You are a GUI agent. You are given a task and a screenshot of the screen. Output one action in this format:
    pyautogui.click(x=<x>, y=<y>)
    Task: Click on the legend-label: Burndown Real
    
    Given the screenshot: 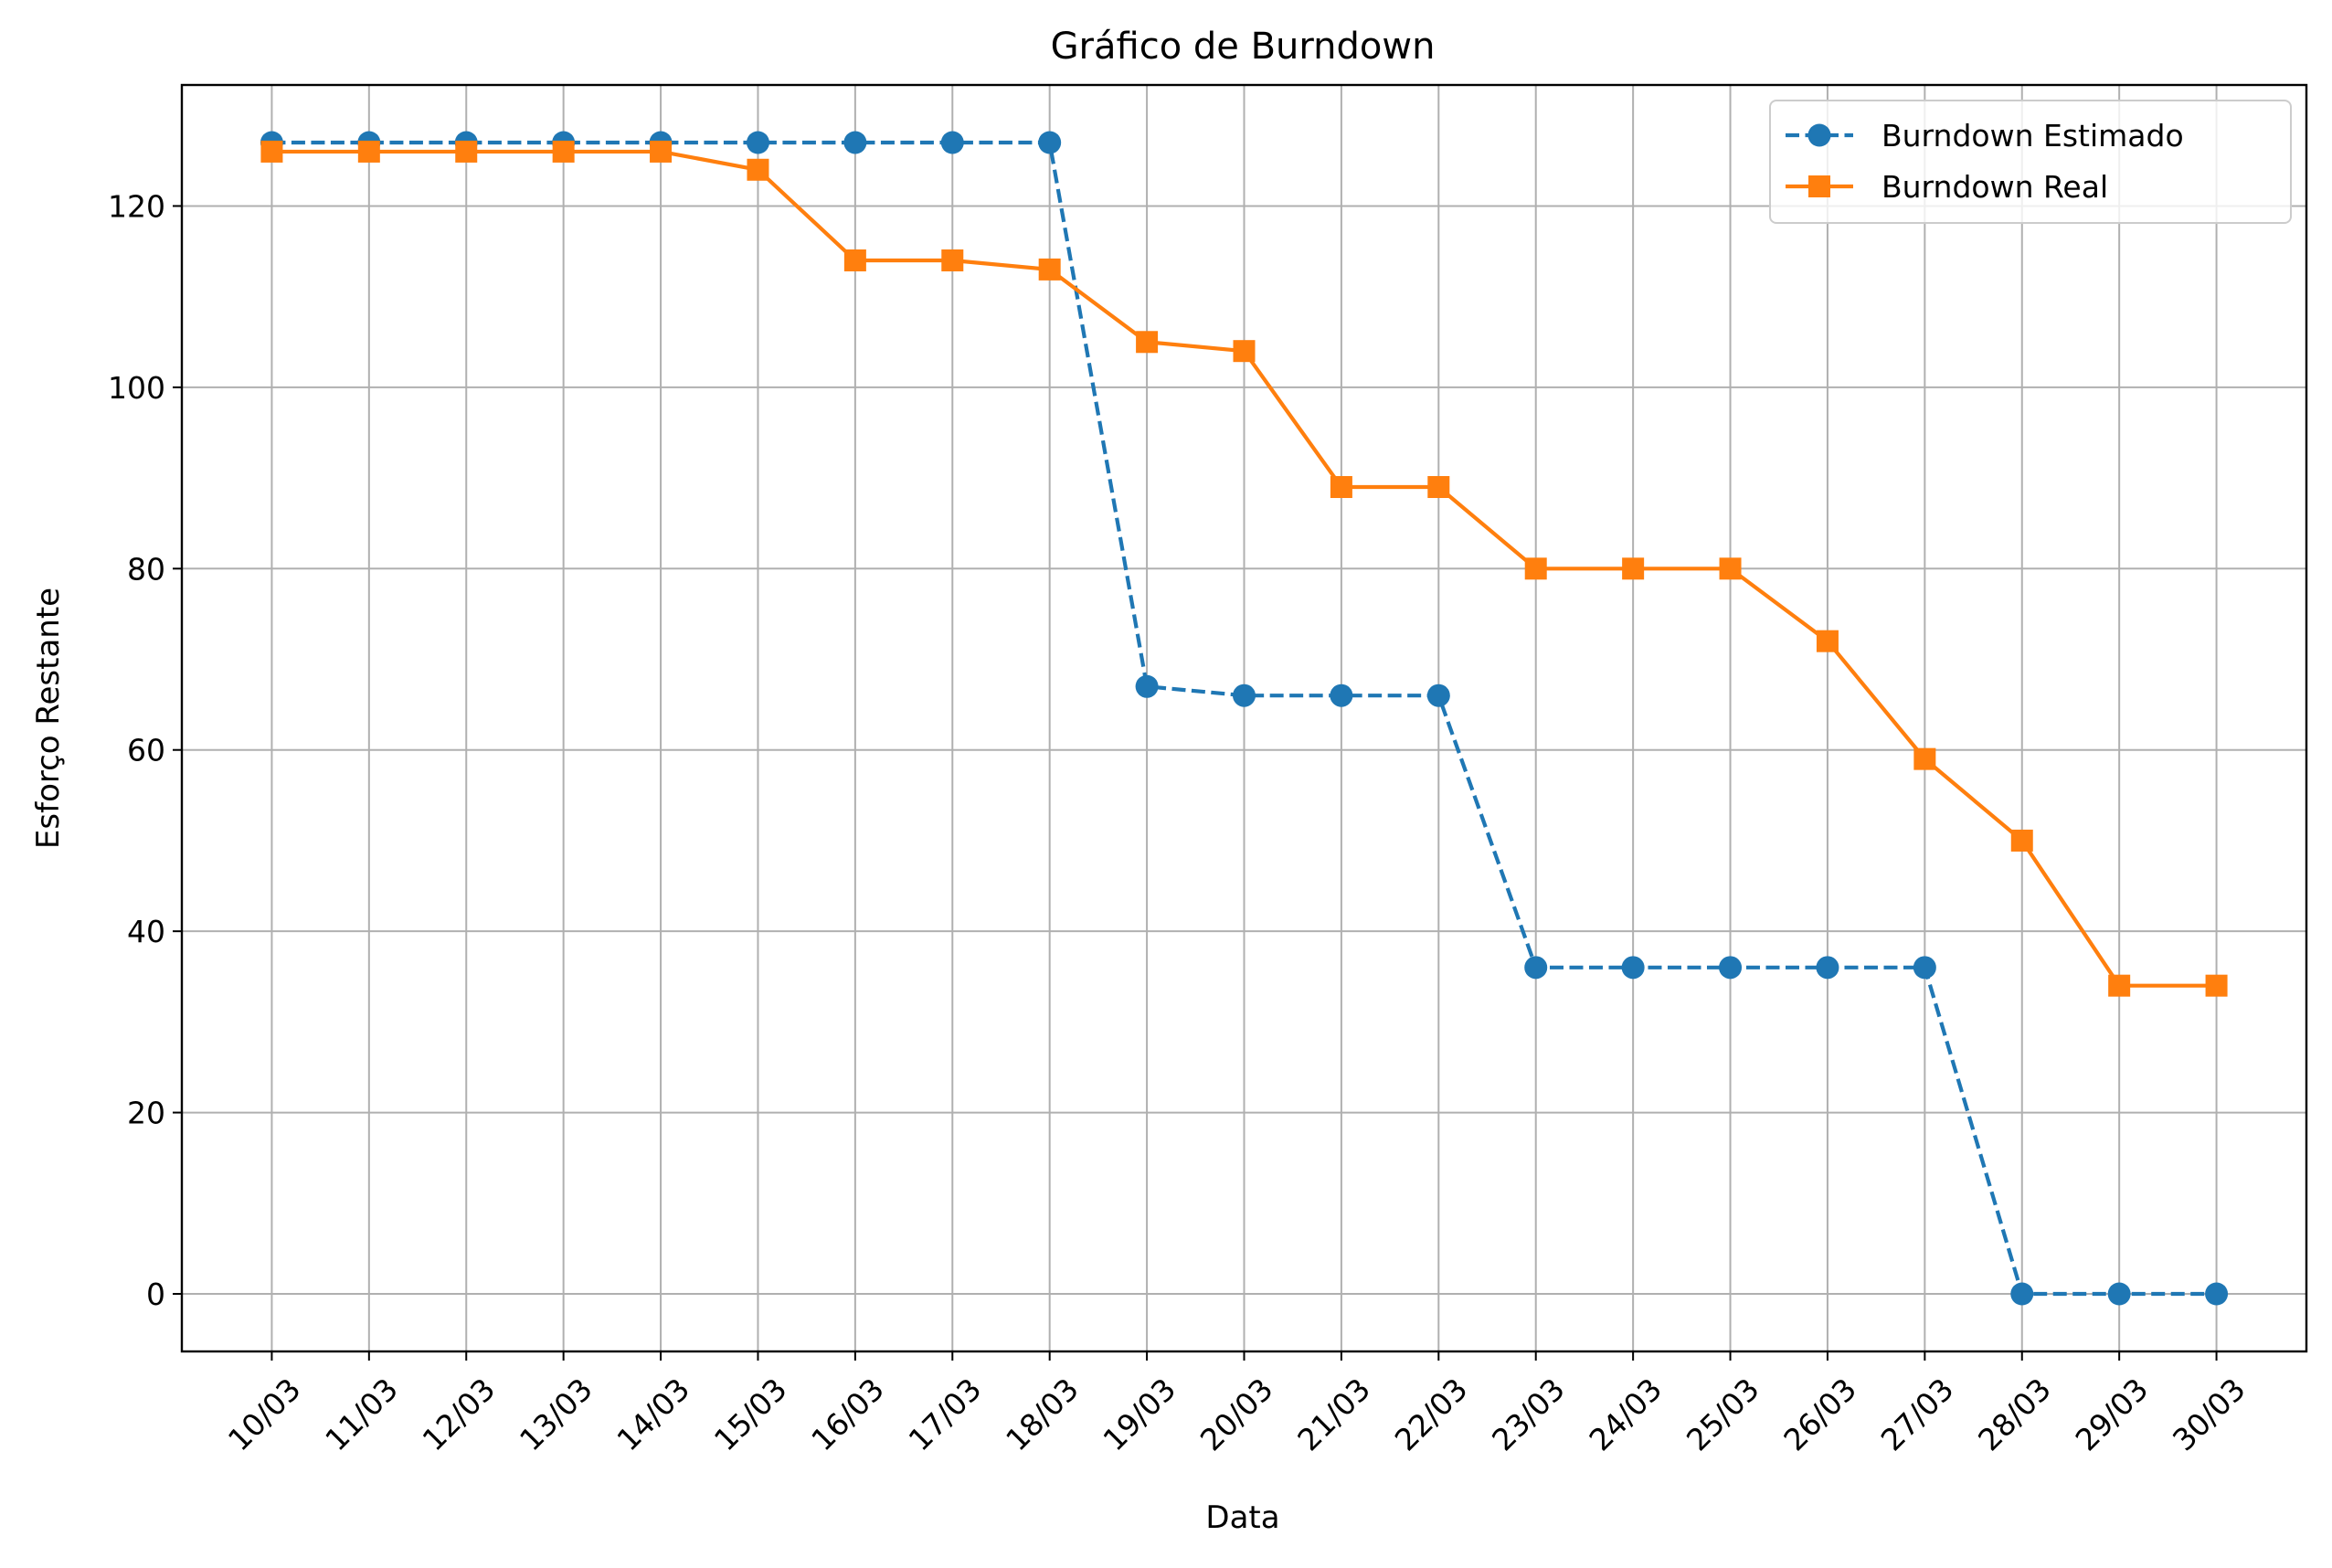 What is the action you would take?
    pyautogui.click(x=1995, y=187)
    